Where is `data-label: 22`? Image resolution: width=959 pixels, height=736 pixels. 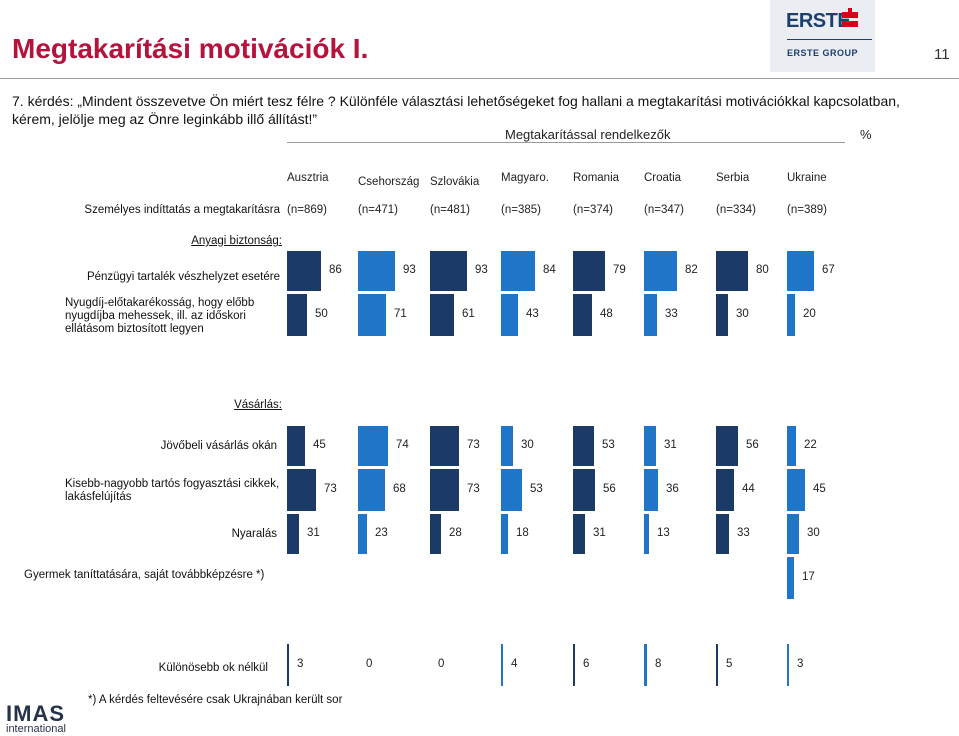
data-label: 22 is located at coordinates (810, 445).